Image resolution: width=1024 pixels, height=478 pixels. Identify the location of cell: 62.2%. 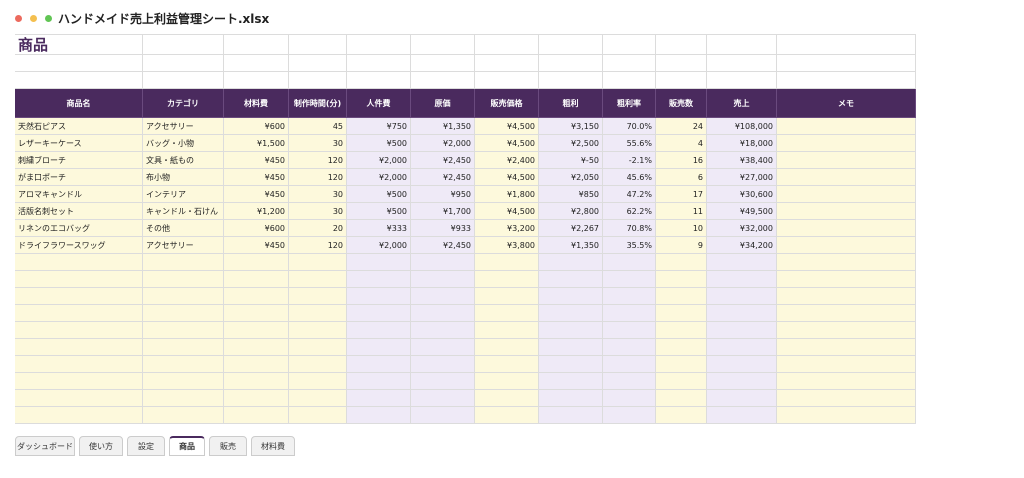
(629, 211).